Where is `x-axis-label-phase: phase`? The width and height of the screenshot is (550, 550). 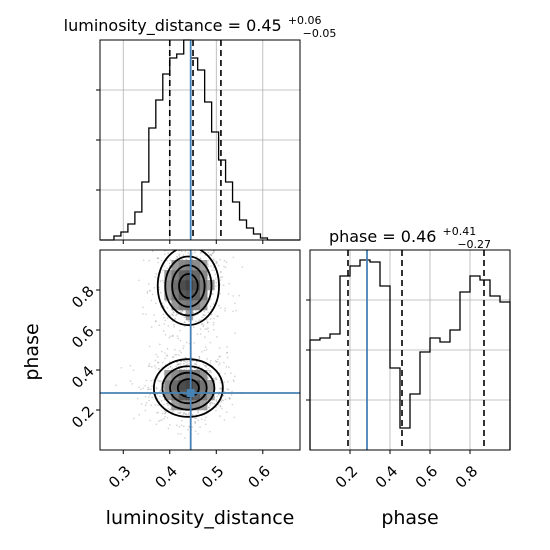
x-axis-label-phase: phase is located at coordinates (409, 518).